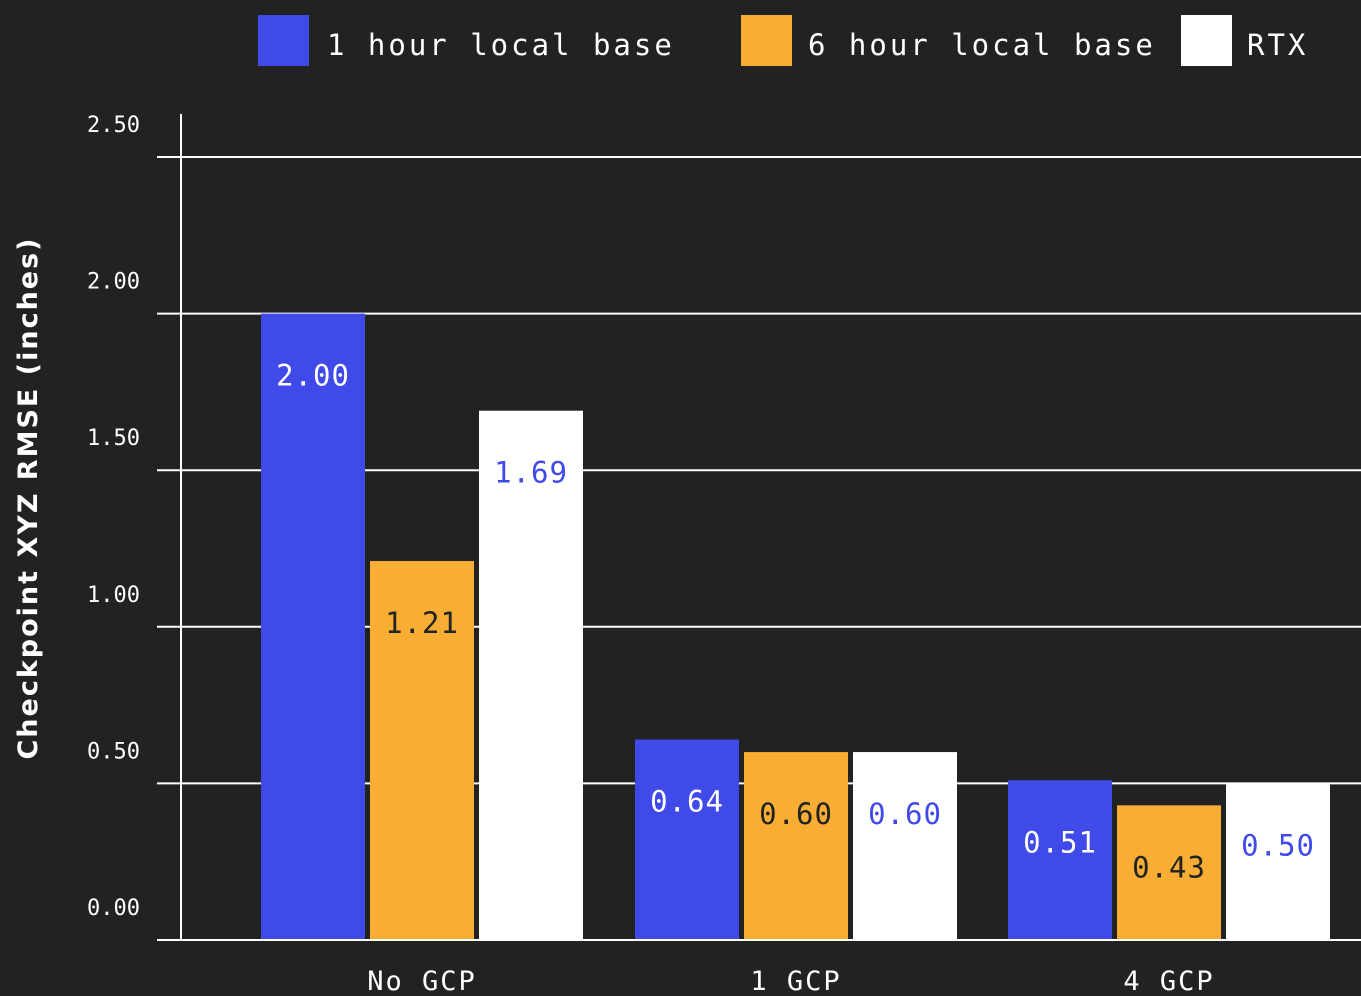 This screenshot has width=1361, height=996. I want to click on legend-label: 1 hour local base, so click(501, 45).